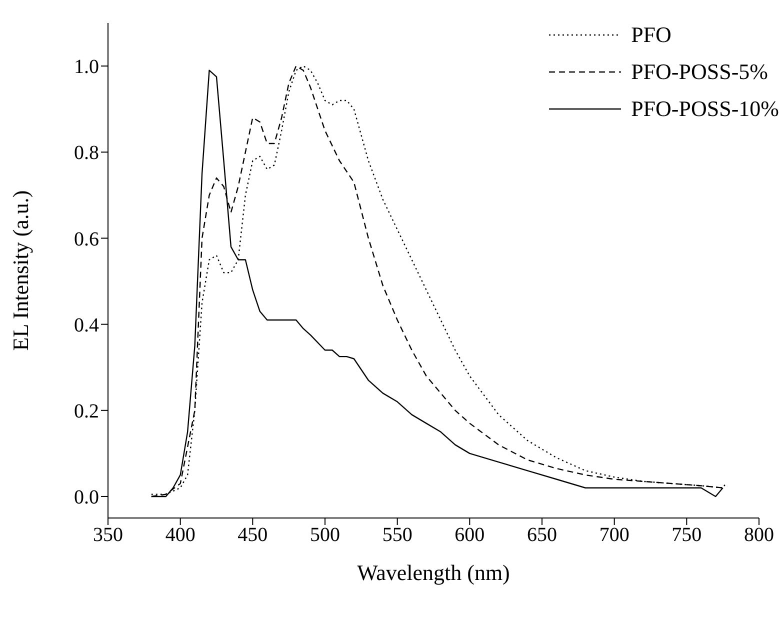  What do you see at coordinates (180, 535) in the screenshot?
I see `x-tick-label: 400` at bounding box center [180, 535].